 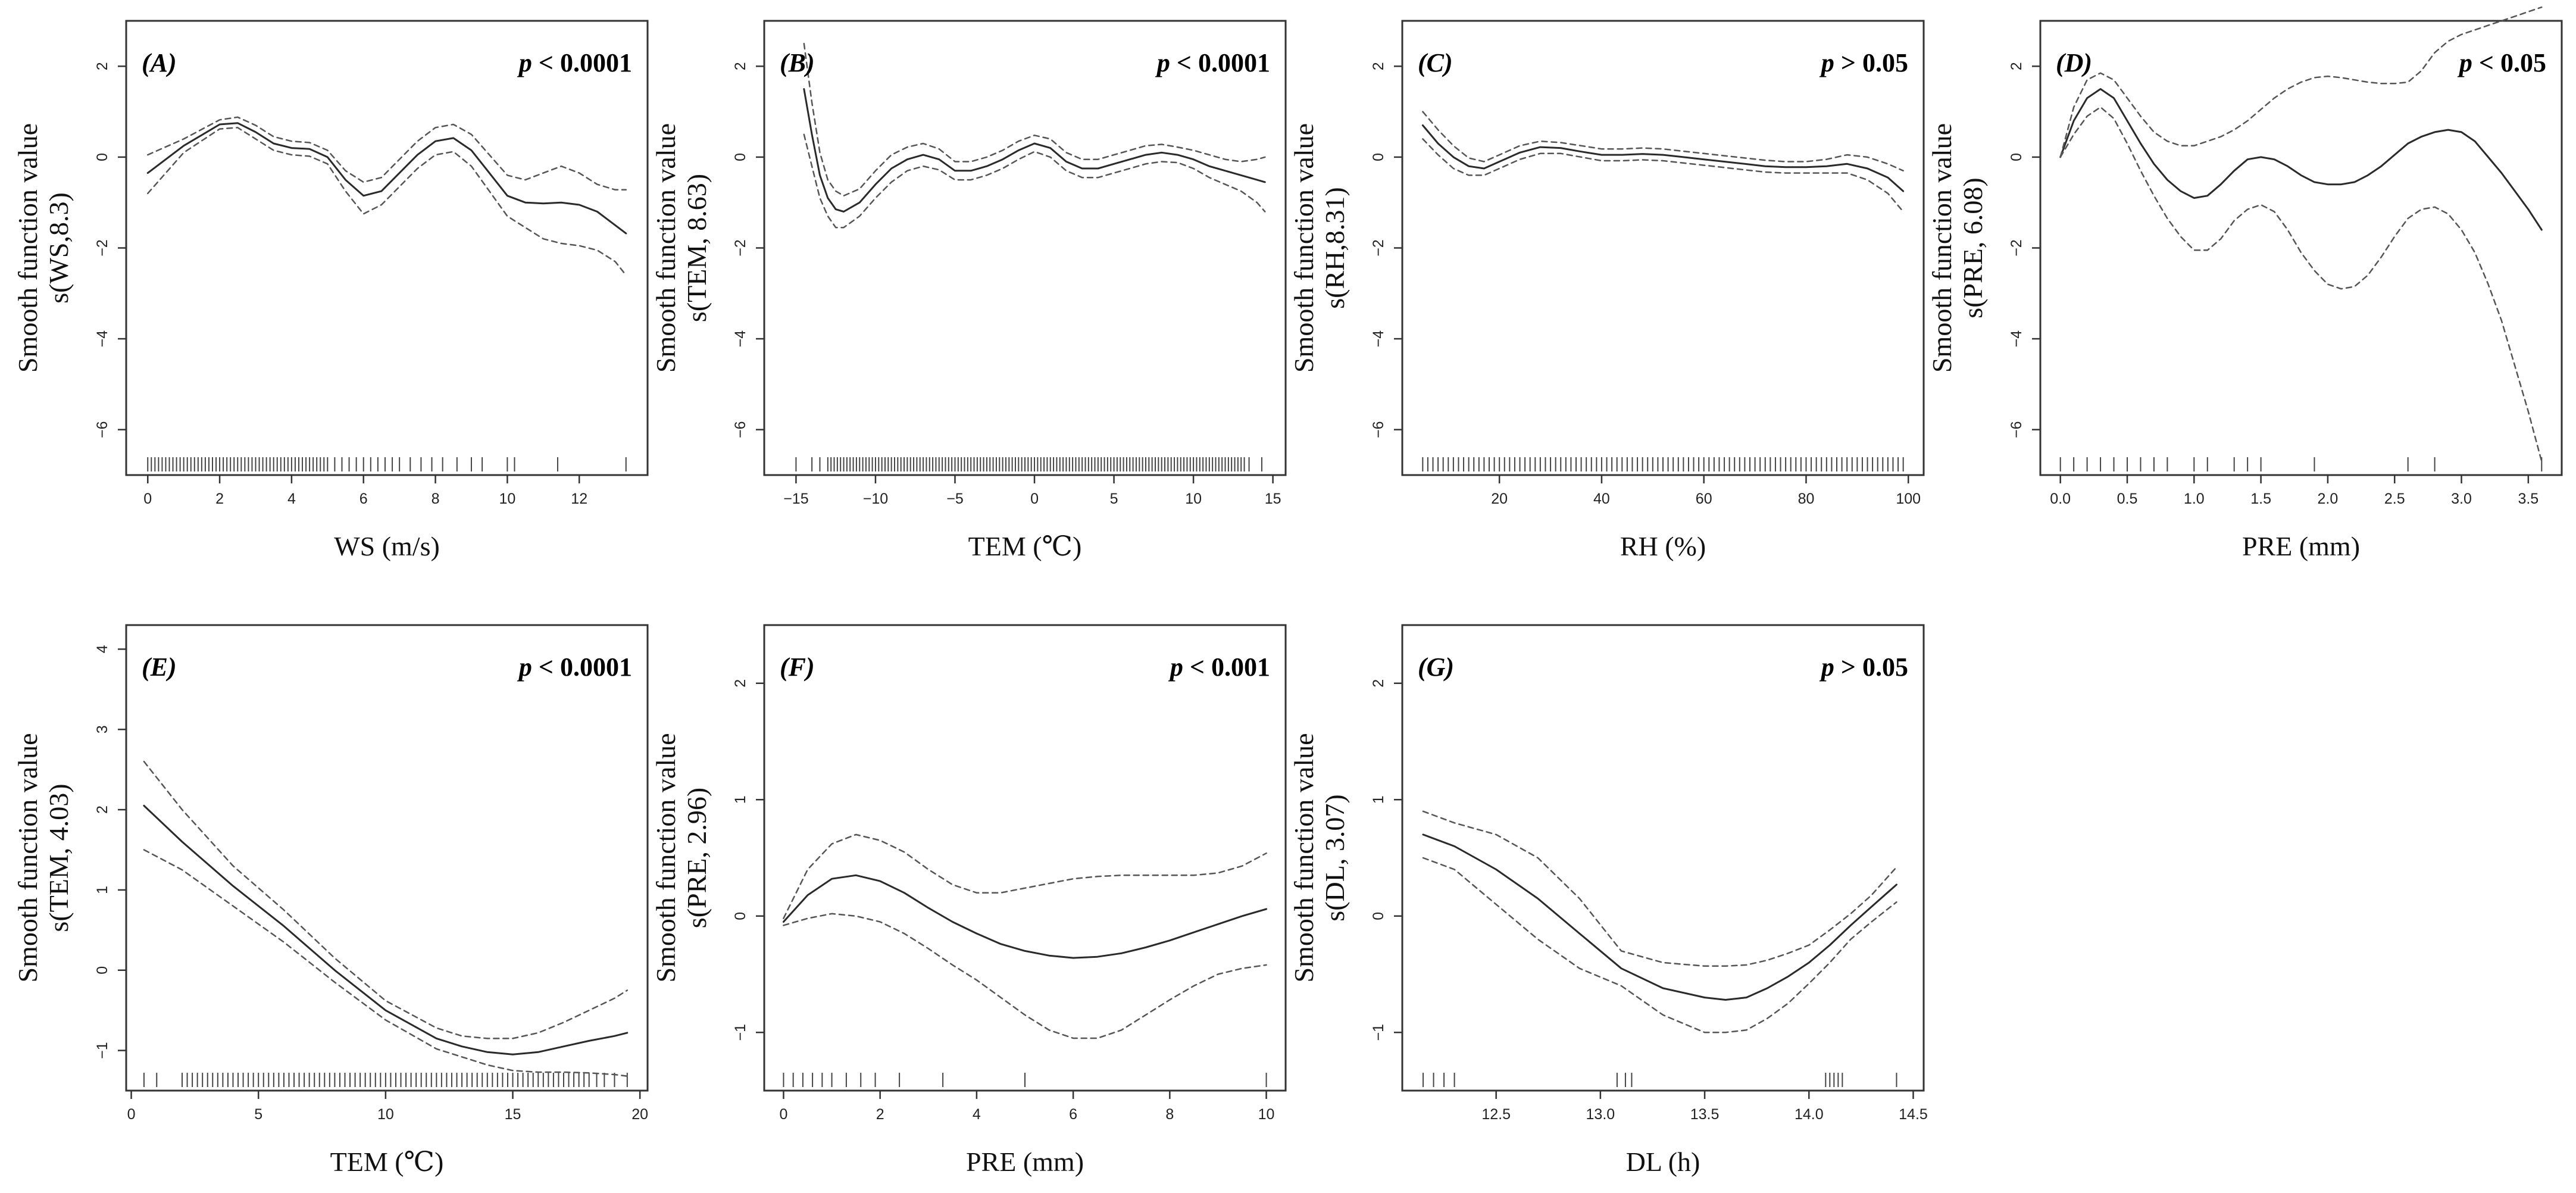 I want to click on x-axis-label: WS (m/s), so click(x=387, y=546).